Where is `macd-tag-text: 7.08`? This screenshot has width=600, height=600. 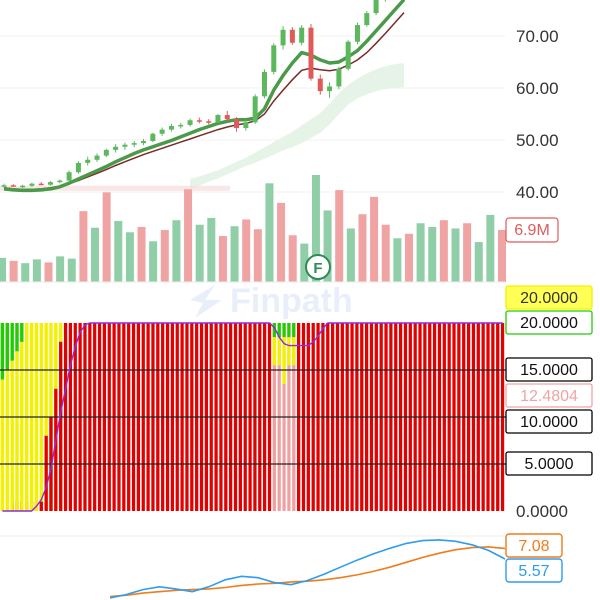 macd-tag-text: 7.08 is located at coordinates (533, 546).